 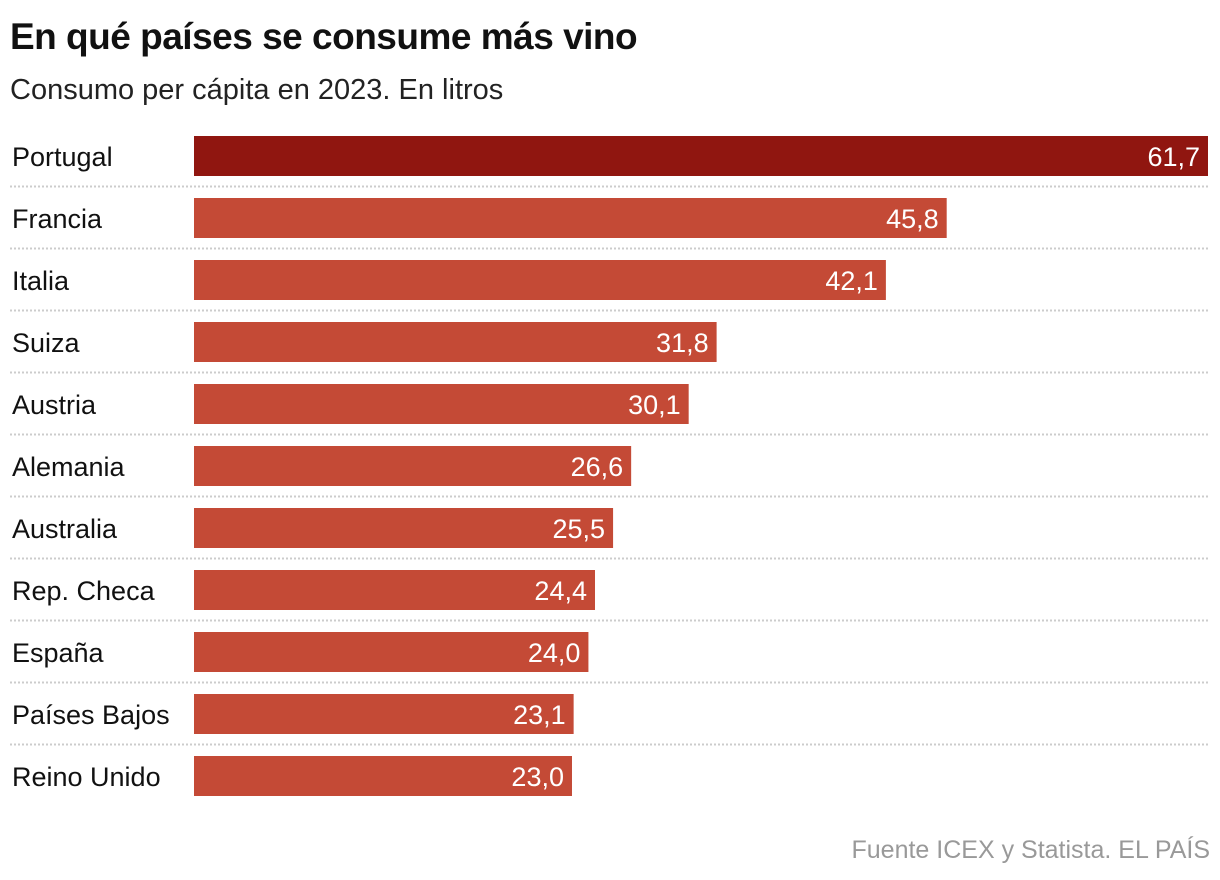 I want to click on chart-subtitle: Consumo per cápita en 2023. En litros, so click(x=257, y=90).